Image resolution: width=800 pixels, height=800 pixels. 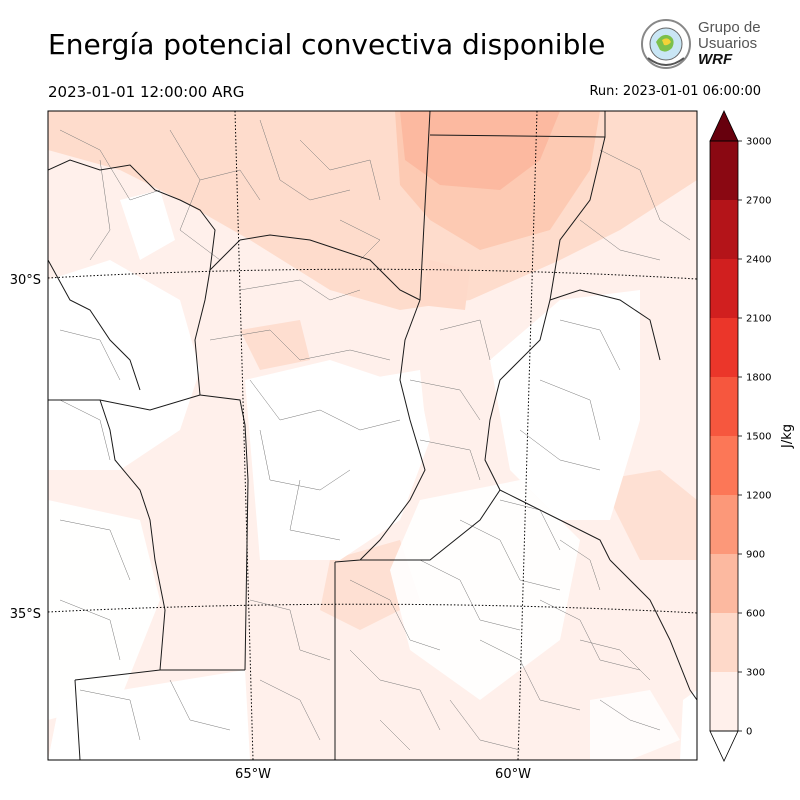 What do you see at coordinates (755, 673) in the screenshot?
I see `colorbar-tick-label: 300` at bounding box center [755, 673].